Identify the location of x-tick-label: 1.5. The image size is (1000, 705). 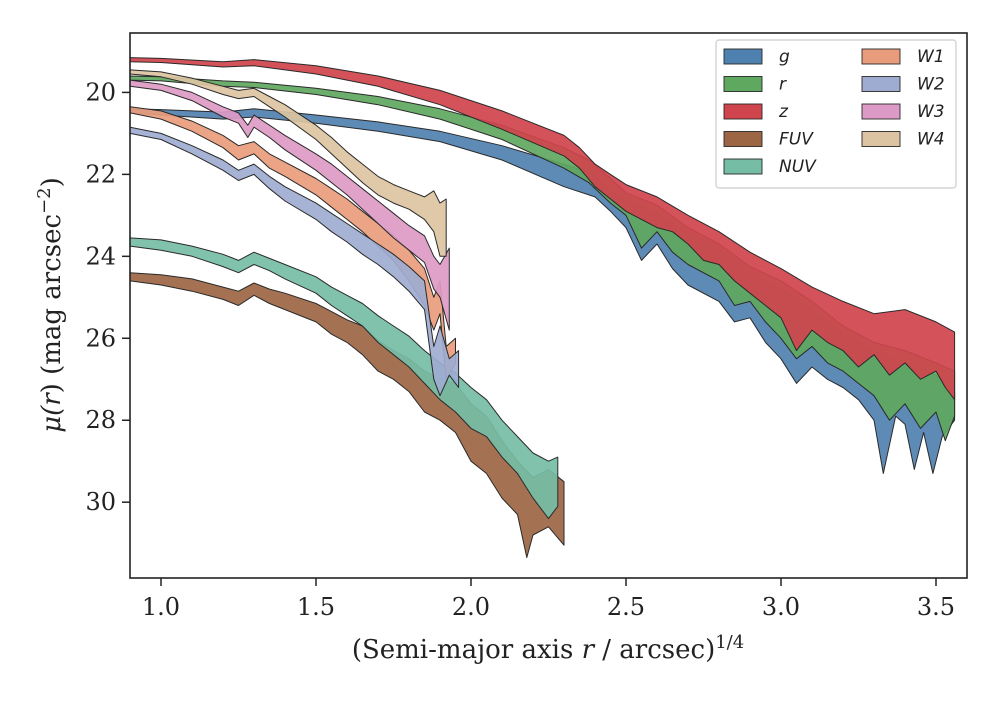
(316, 607).